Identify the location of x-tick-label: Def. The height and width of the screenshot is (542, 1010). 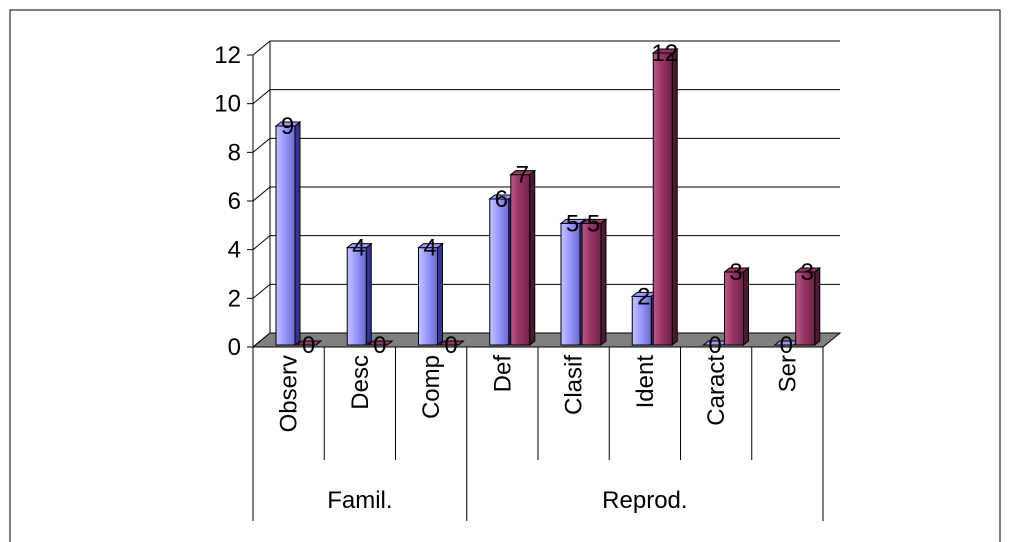
(502, 374).